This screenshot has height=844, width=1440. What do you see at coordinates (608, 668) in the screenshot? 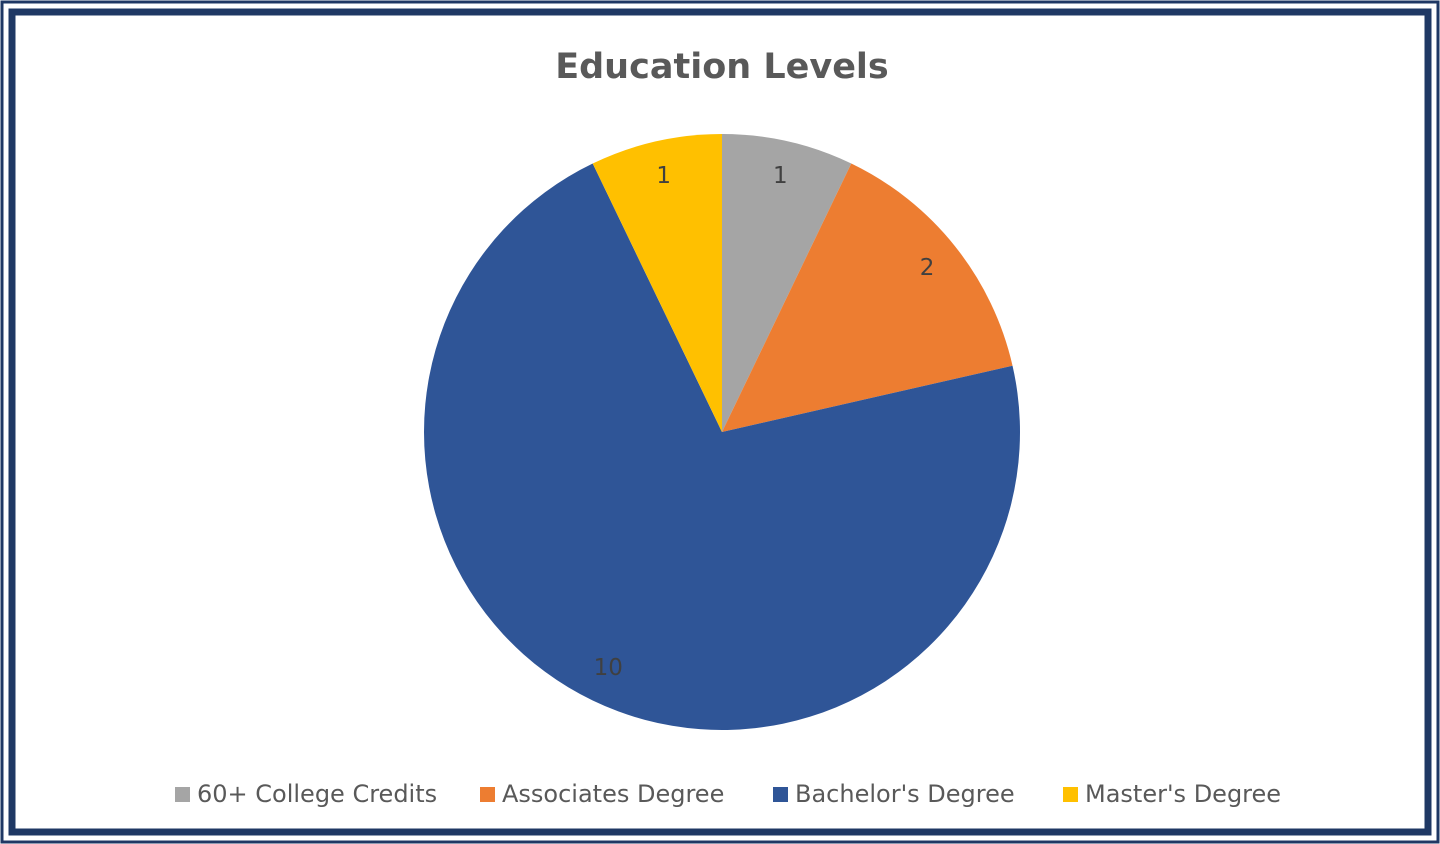
I see `data-label: 10` at bounding box center [608, 668].